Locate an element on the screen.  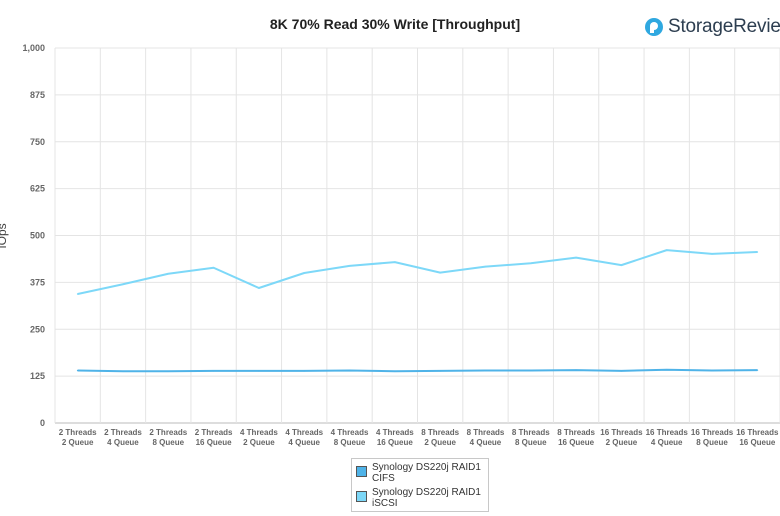
x-tick-label: 16 Threads 8 Queue is located at coordinates (712, 437).